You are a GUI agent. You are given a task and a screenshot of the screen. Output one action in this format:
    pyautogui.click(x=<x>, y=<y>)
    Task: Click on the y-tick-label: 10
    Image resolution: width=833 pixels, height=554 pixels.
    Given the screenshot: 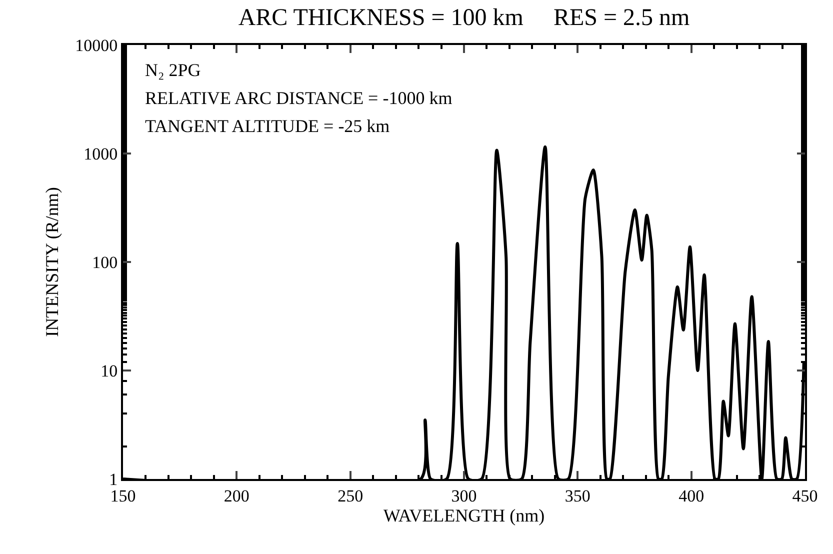 What is the action you would take?
    pyautogui.click(x=109, y=370)
    